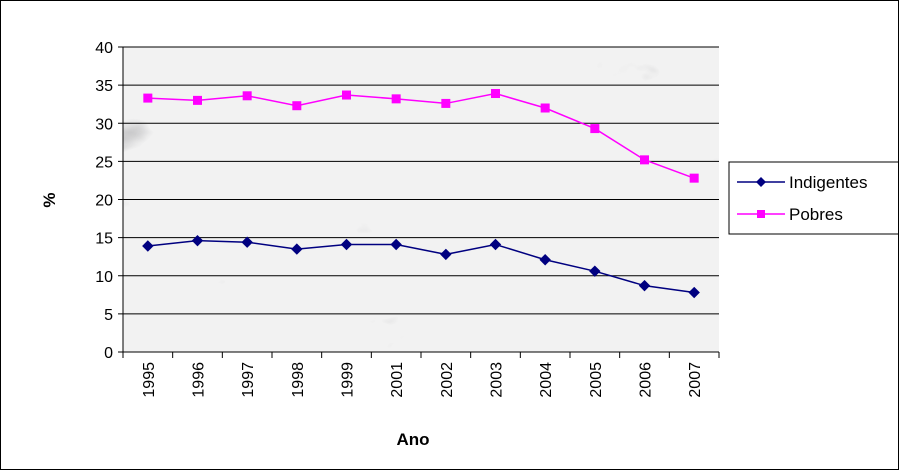 The image size is (899, 470). Describe the element at coordinates (646, 380) in the screenshot. I see `x-tick-label: 2006` at that location.